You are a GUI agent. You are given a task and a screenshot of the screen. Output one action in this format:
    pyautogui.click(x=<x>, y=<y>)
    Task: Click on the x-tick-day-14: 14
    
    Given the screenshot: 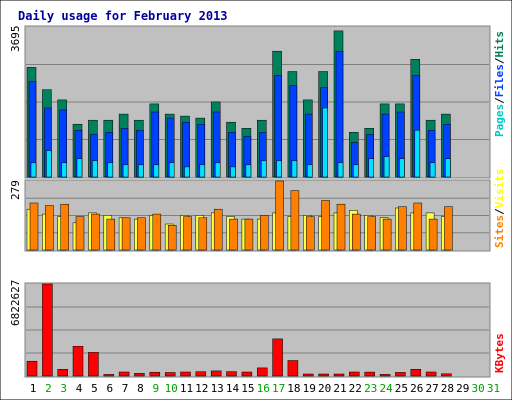 What is the action you would take?
    pyautogui.click(x=233, y=388)
    